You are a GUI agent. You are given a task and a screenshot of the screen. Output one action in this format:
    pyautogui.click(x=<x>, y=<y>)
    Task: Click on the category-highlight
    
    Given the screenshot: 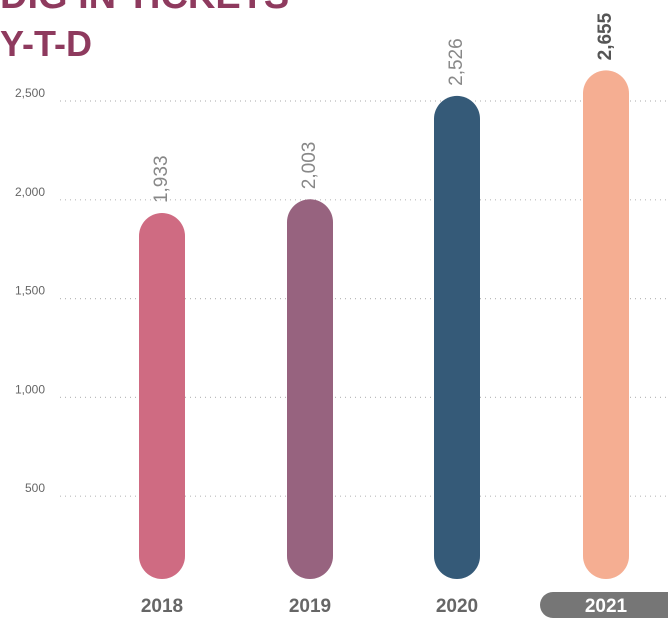 What is the action you would take?
    pyautogui.click(x=604, y=605)
    